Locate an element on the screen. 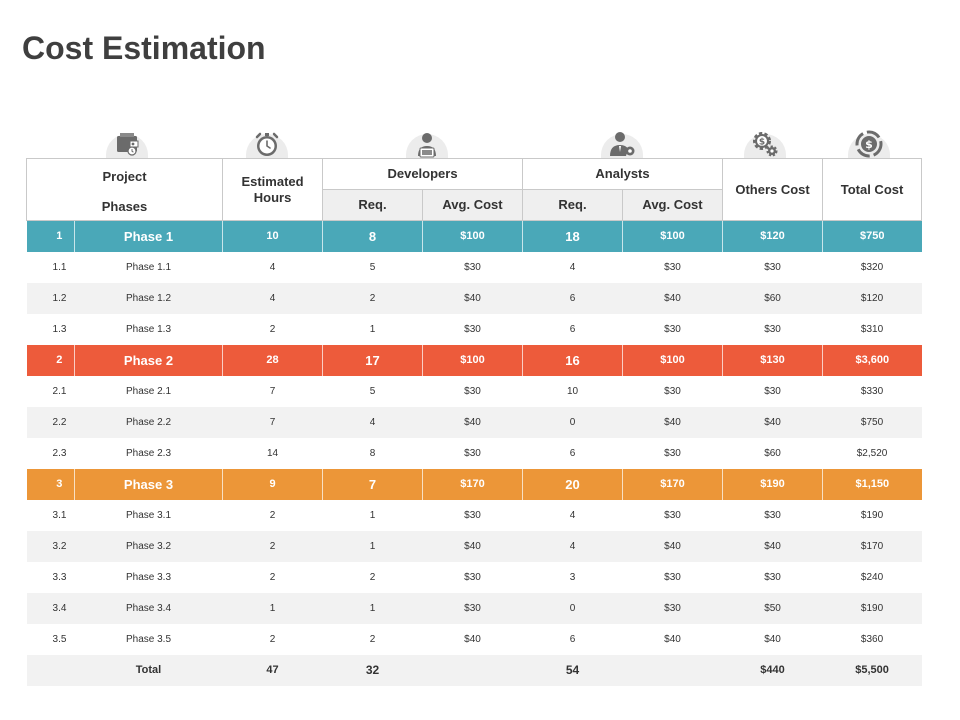 This screenshot has width=960, height=720. row-name: Phase 2.2 is located at coordinates (148, 422).